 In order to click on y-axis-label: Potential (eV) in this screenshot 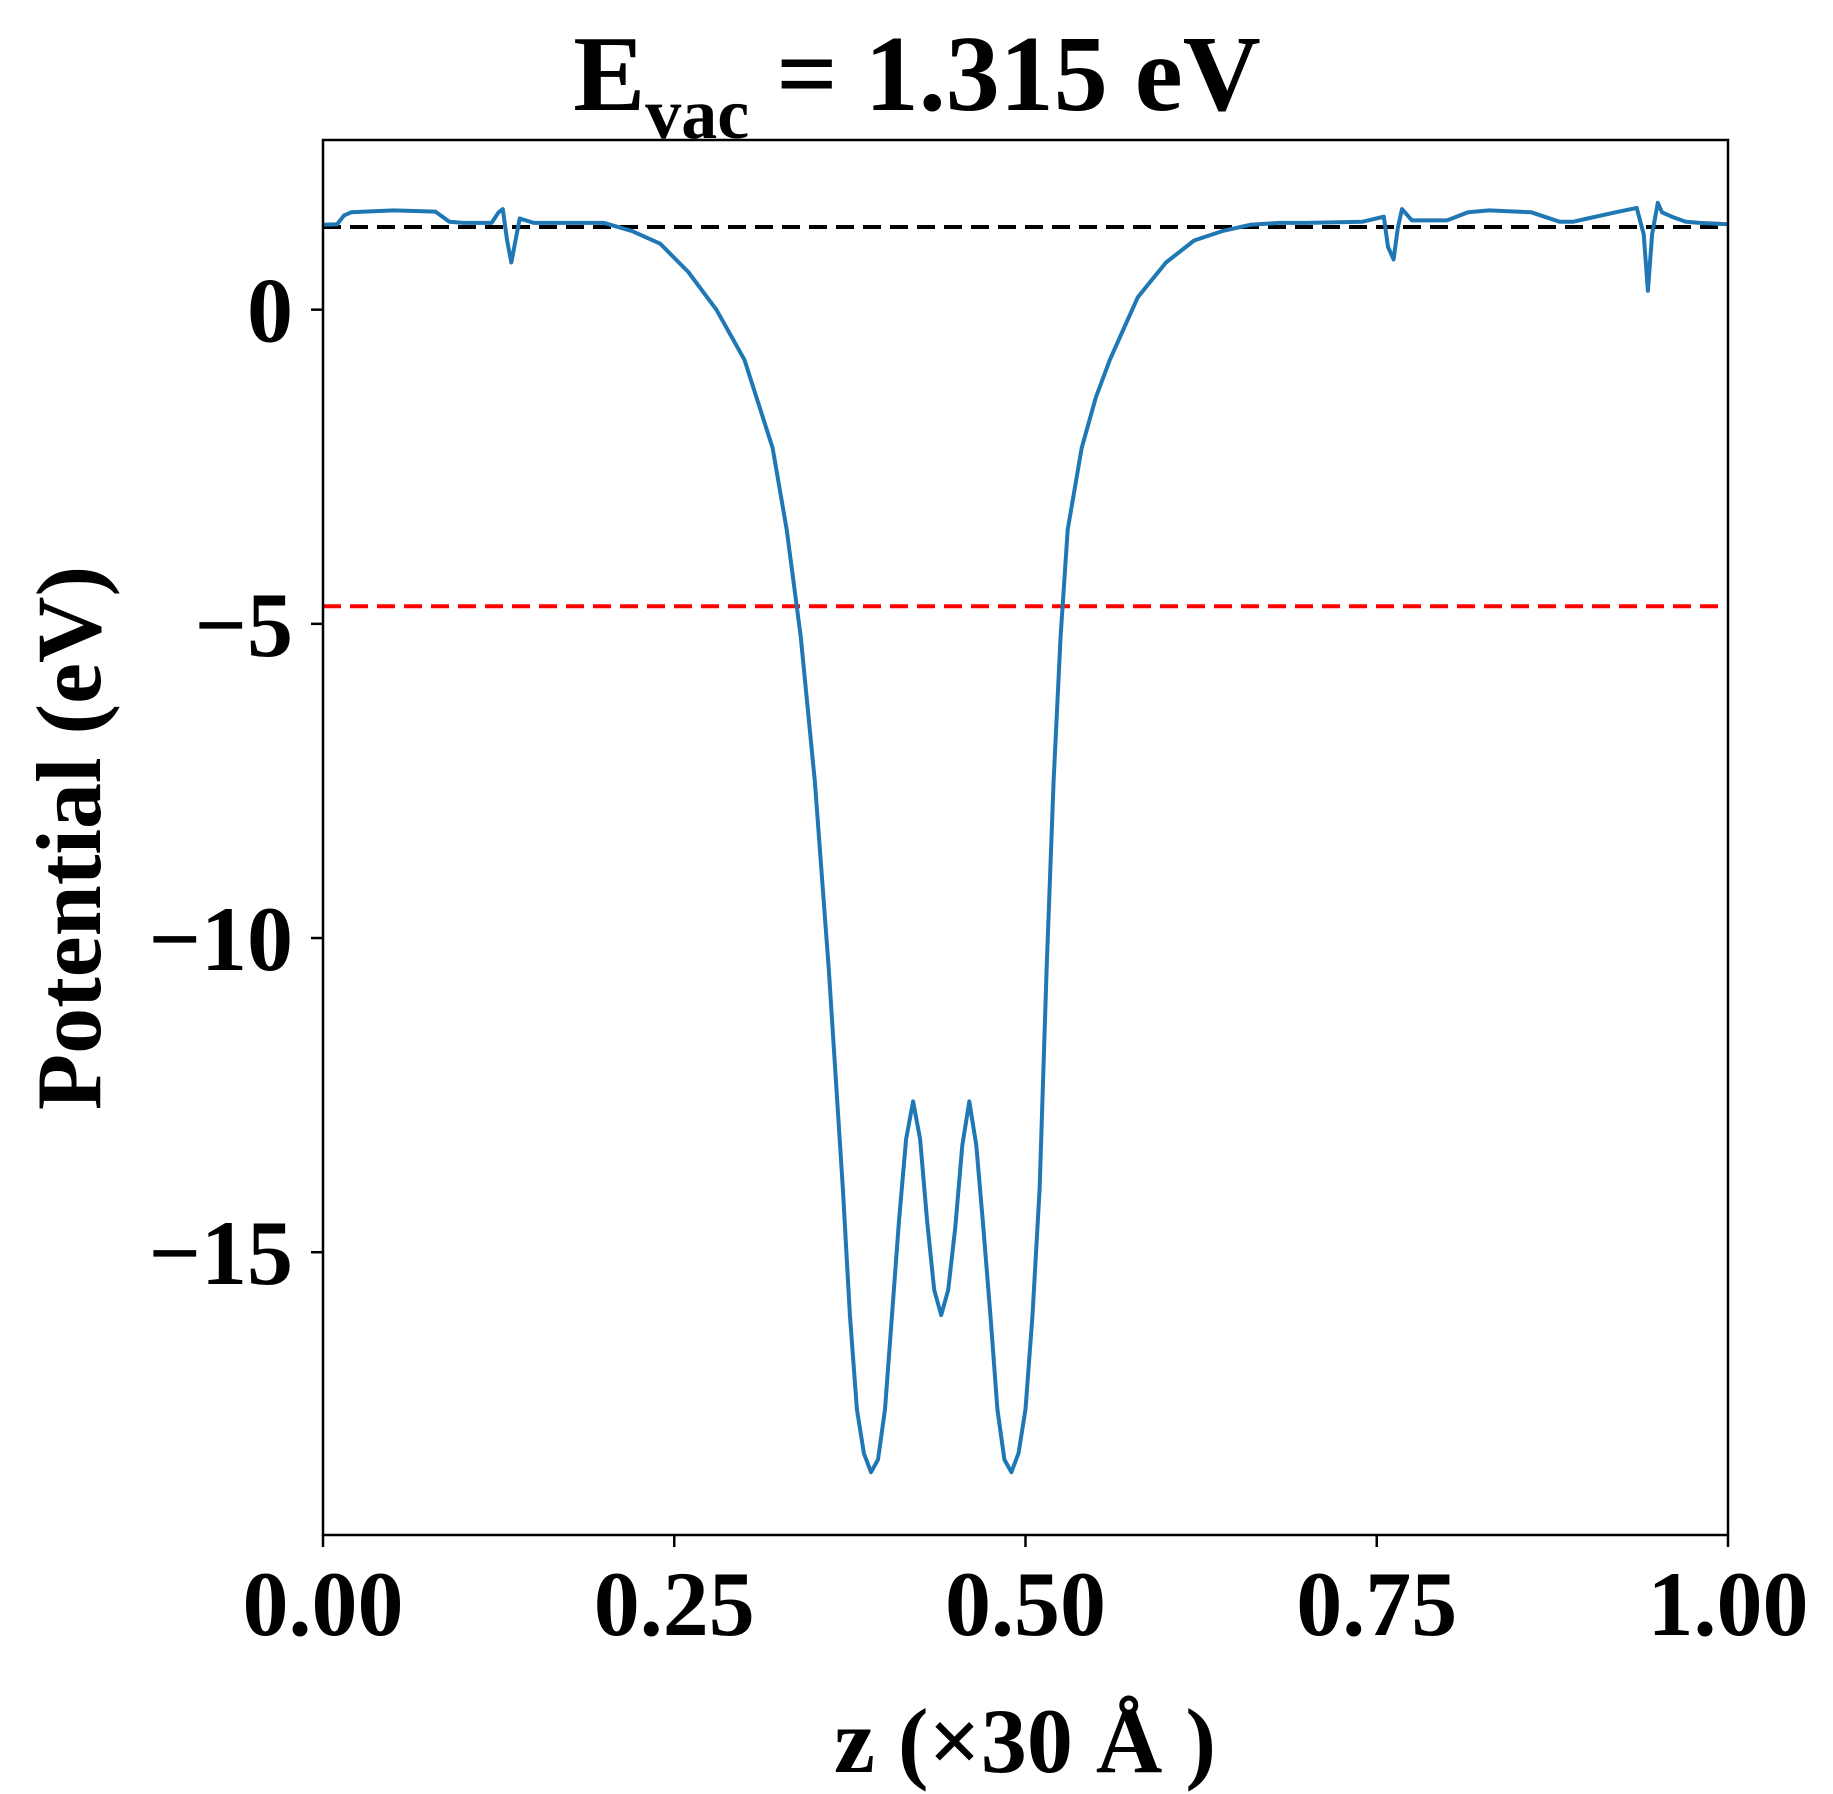, I will do `click(69, 838)`.